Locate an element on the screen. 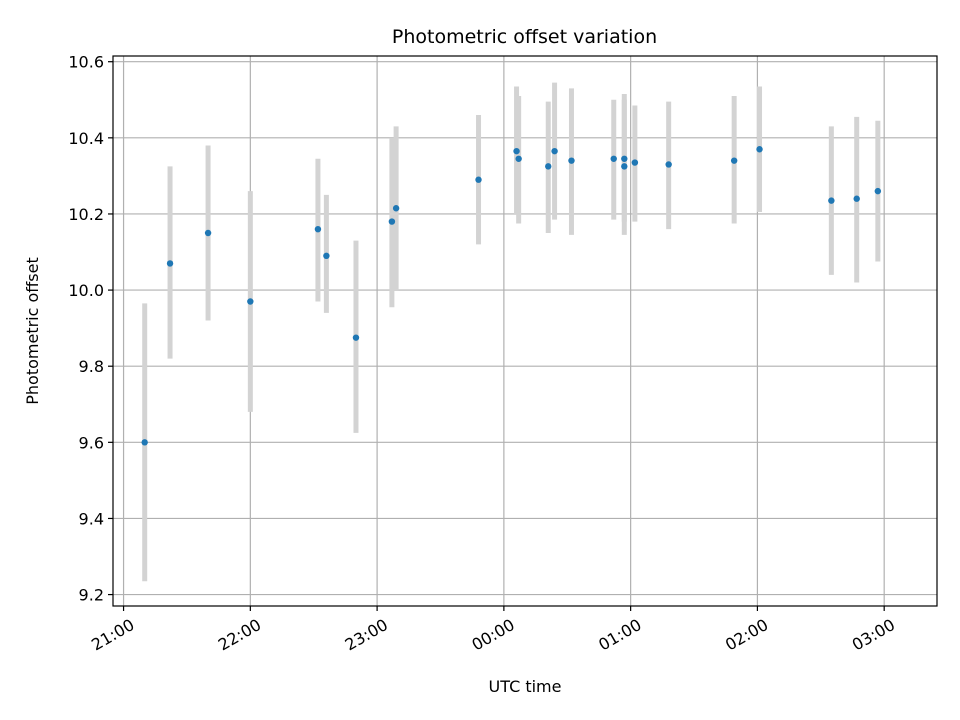 Image resolution: width=960 pixels, height=720 pixels. y-tick-label: 10.6 is located at coordinates (86, 62).